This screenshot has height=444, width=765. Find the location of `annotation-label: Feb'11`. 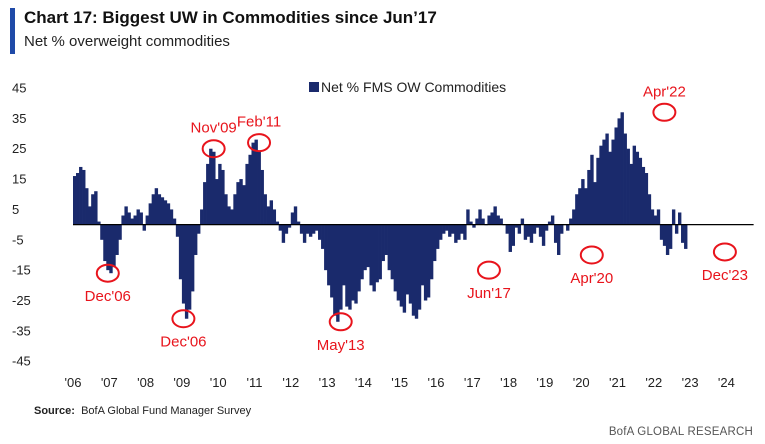

annotation-label: Feb'11 is located at coordinates (259, 122).